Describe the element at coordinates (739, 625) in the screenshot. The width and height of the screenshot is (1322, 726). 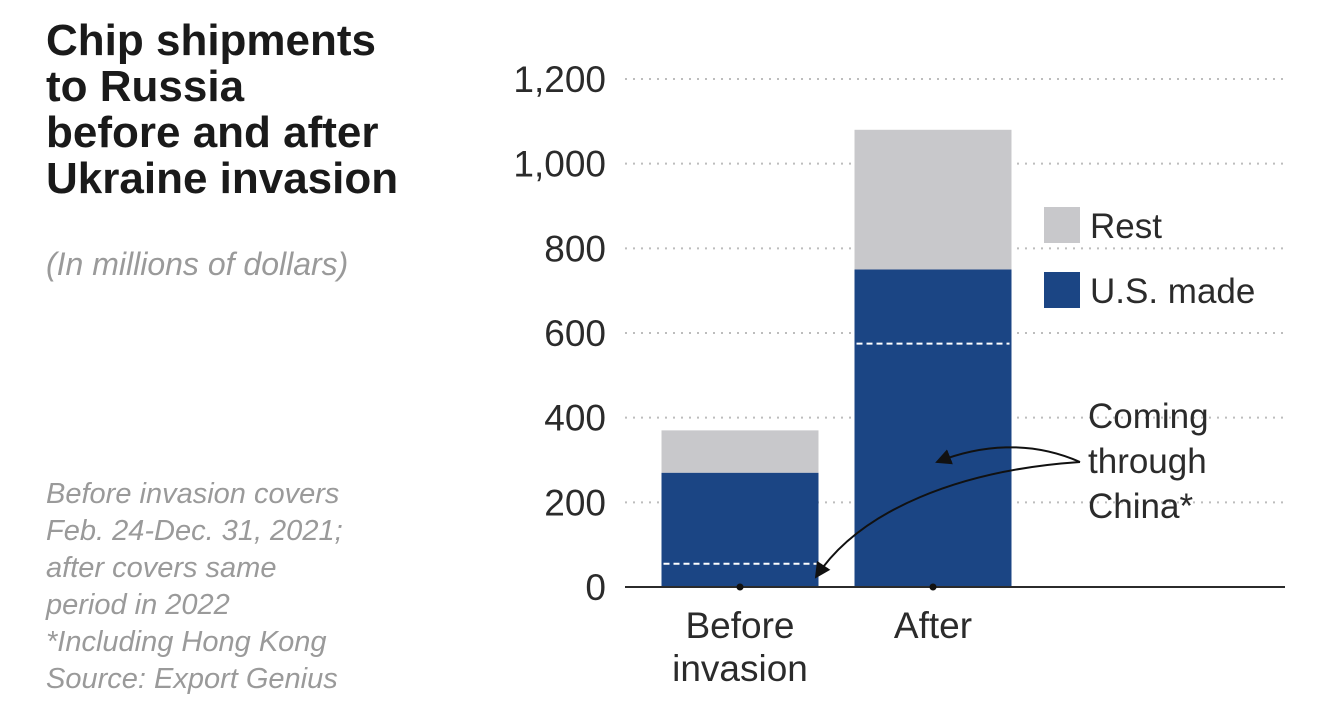
I see `x-category-label: Before` at that location.